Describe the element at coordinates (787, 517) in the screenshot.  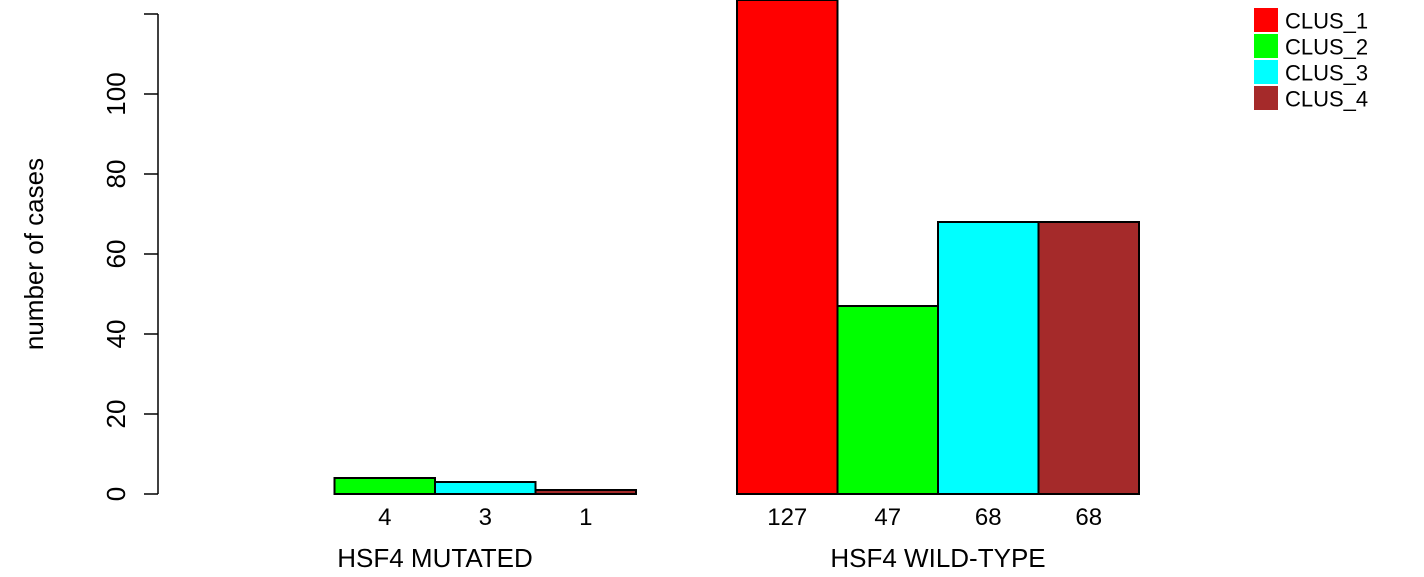
I see `bar-value-label: 127` at that location.